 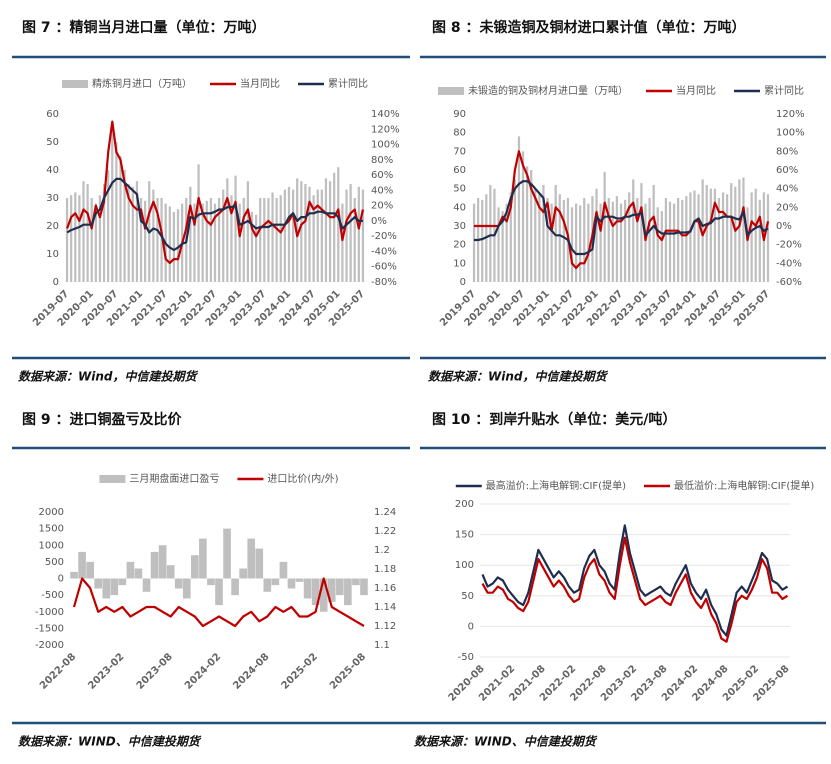 I want to click on y-tick-label: 60, so click(x=52, y=114).